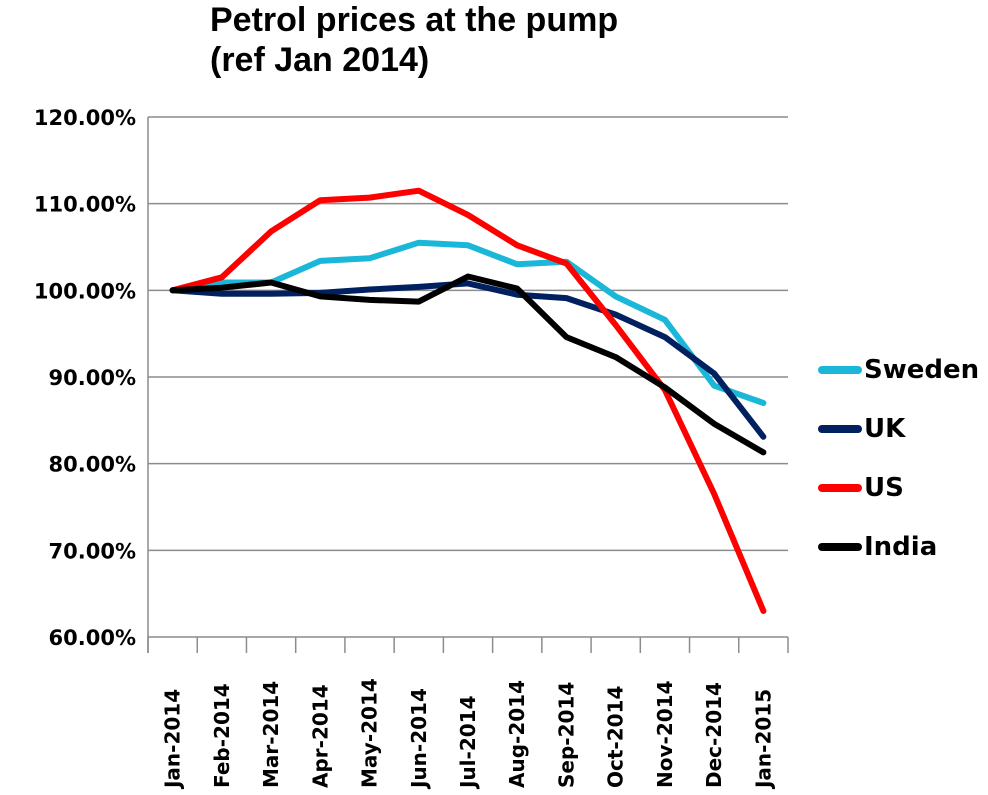  I want to click on y-tick-label: 120.00%, so click(85, 118).